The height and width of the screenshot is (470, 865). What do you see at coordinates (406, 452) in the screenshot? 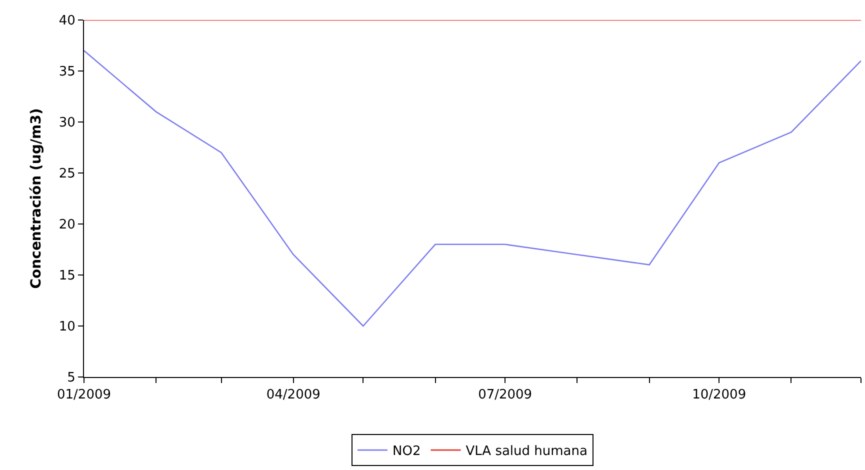
I see `legend-label: NO2` at bounding box center [406, 452].